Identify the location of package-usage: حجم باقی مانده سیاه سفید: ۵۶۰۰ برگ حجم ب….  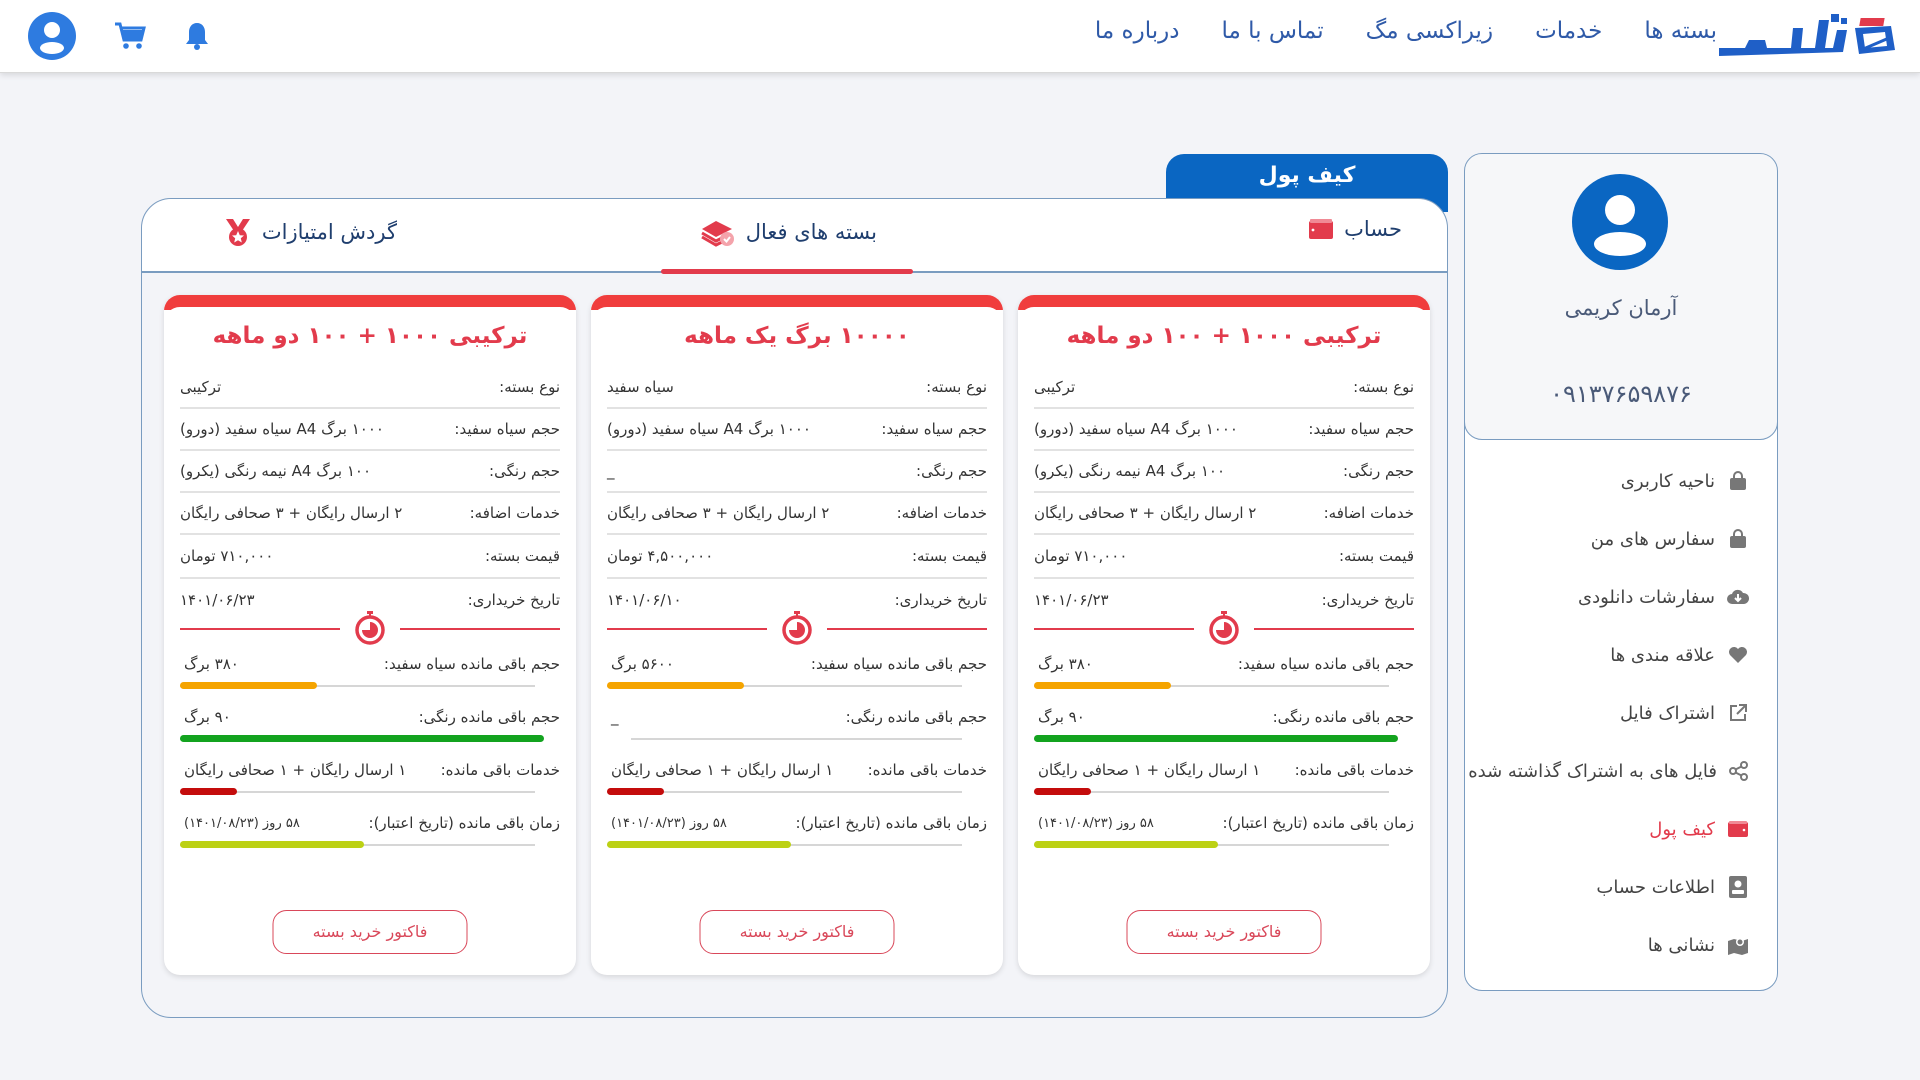
(797, 761).